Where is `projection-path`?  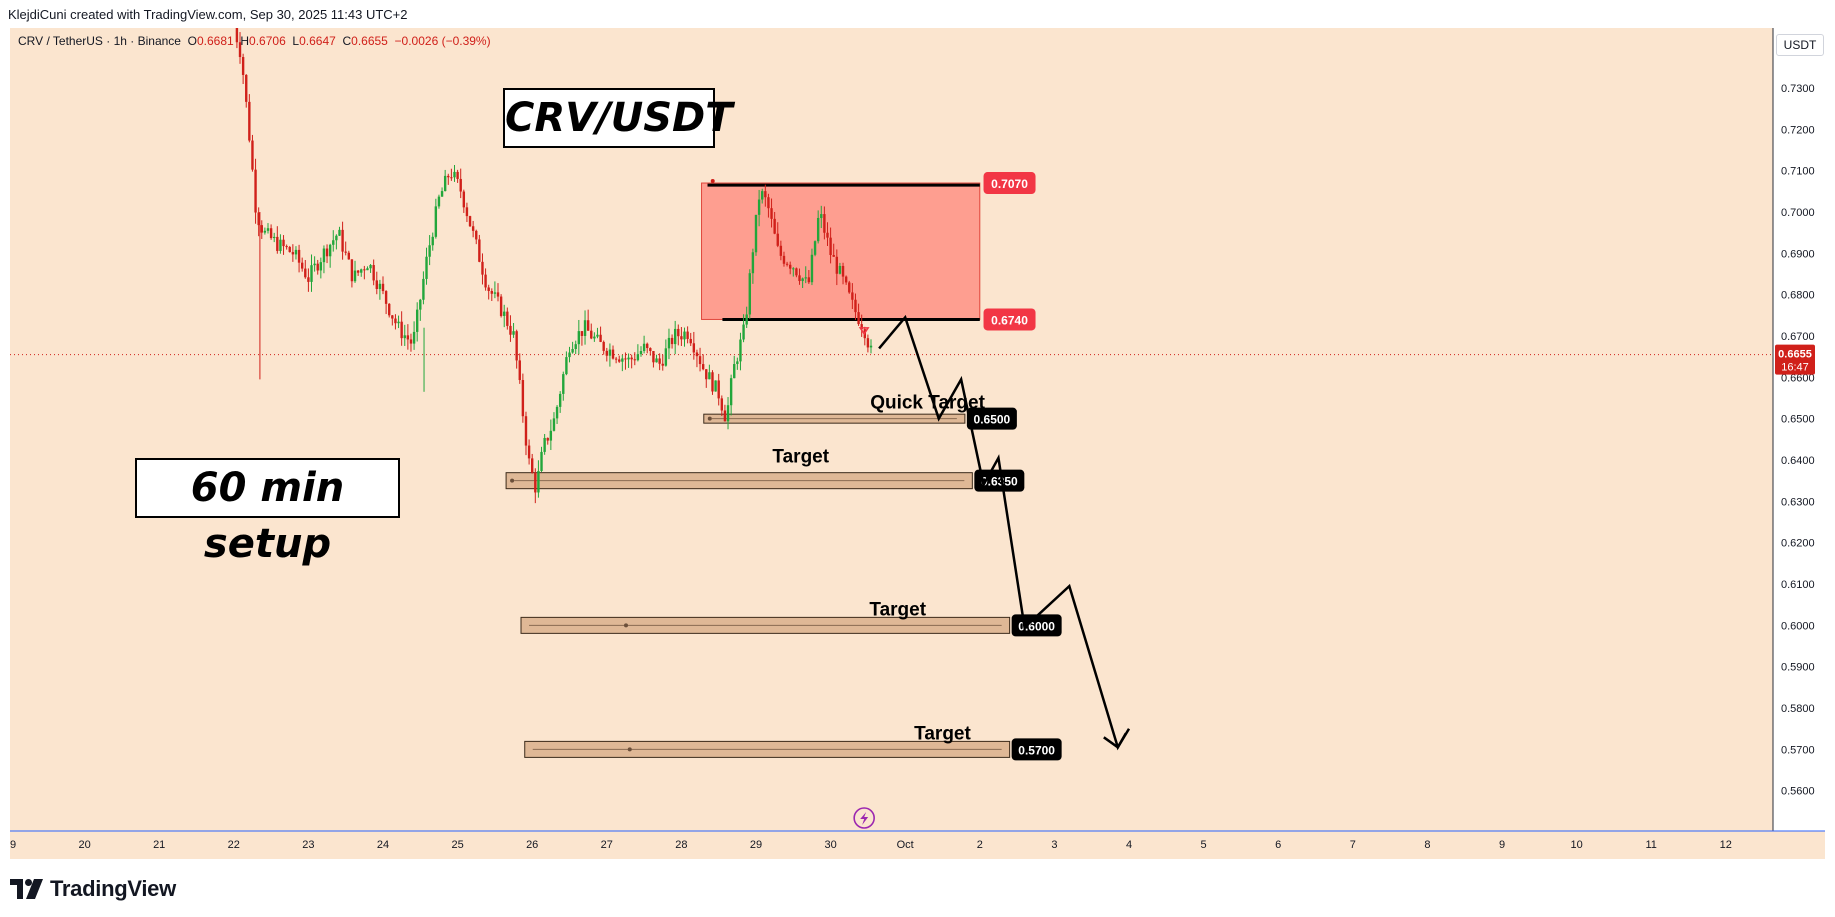
projection-path is located at coordinates (1004, 532).